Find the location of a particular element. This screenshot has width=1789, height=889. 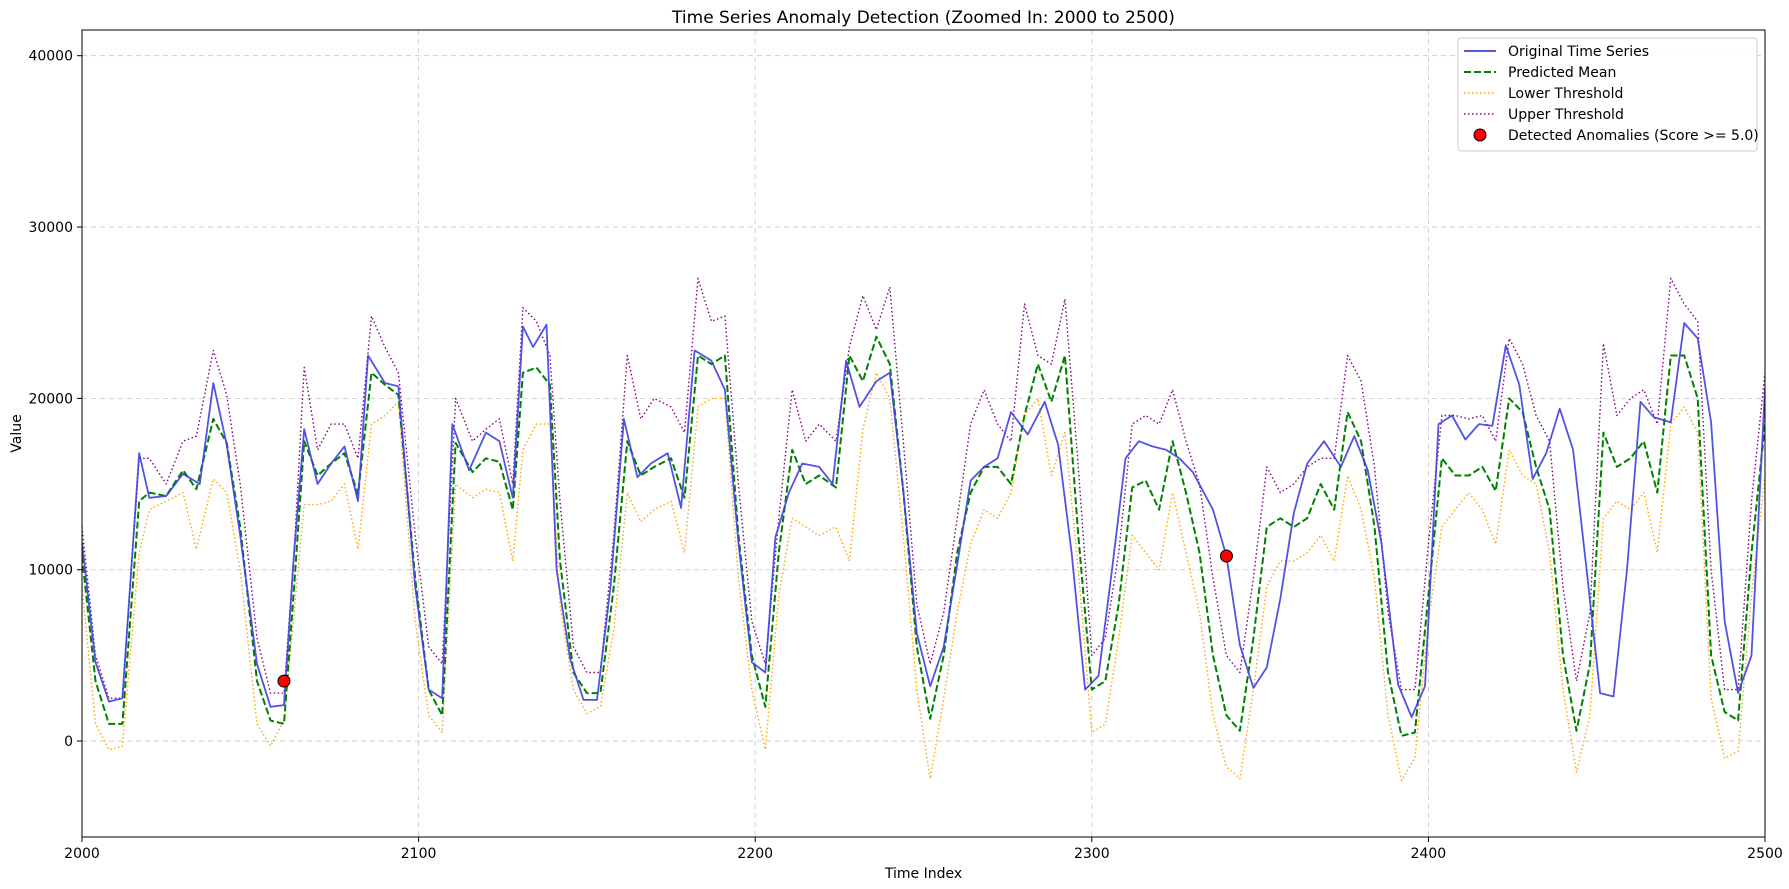

legend-box is located at coordinates (1607, 94).